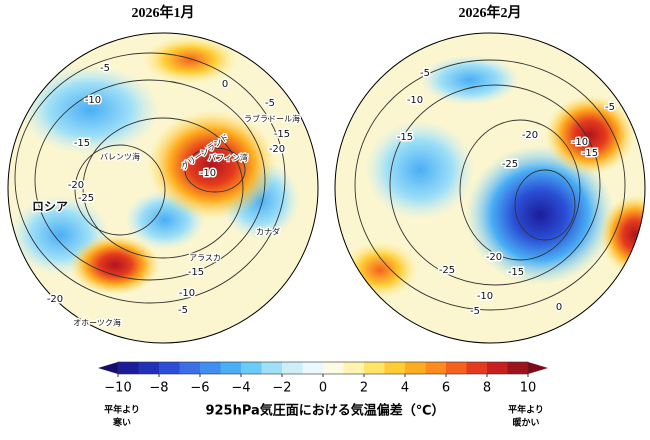 Image resolution: width=650 pixels, height=440 pixels. What do you see at coordinates (525, 423) in the screenshot?
I see `warm-label: 暖かい` at bounding box center [525, 423].